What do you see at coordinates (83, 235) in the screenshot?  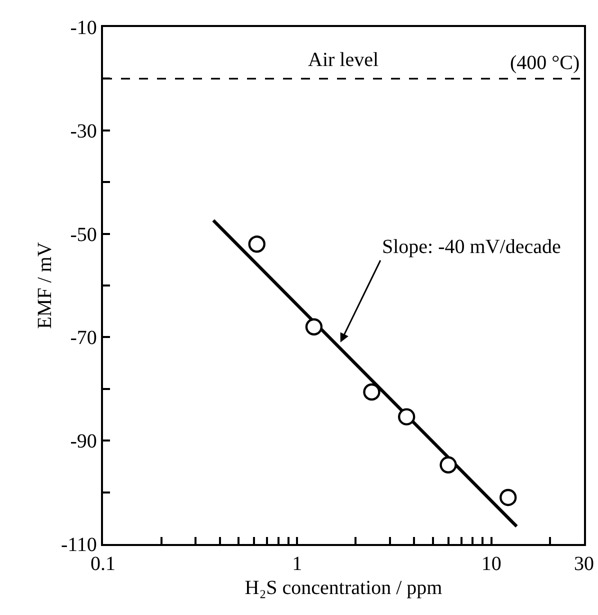 I see `y-tick-label: -50` at bounding box center [83, 235].